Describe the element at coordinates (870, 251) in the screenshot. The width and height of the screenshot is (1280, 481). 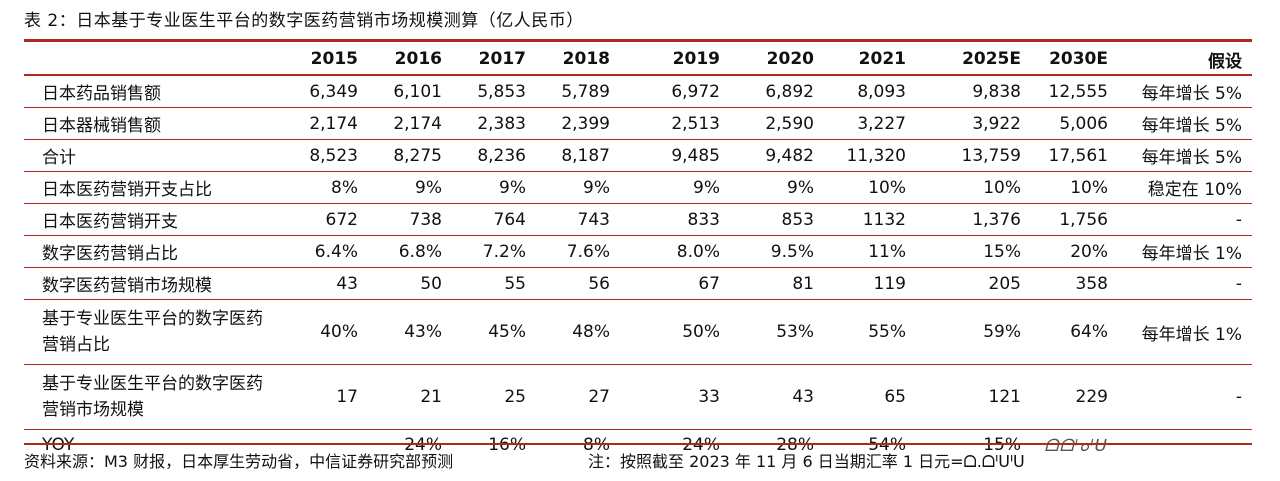
I see `table-cell: 11%` at that location.